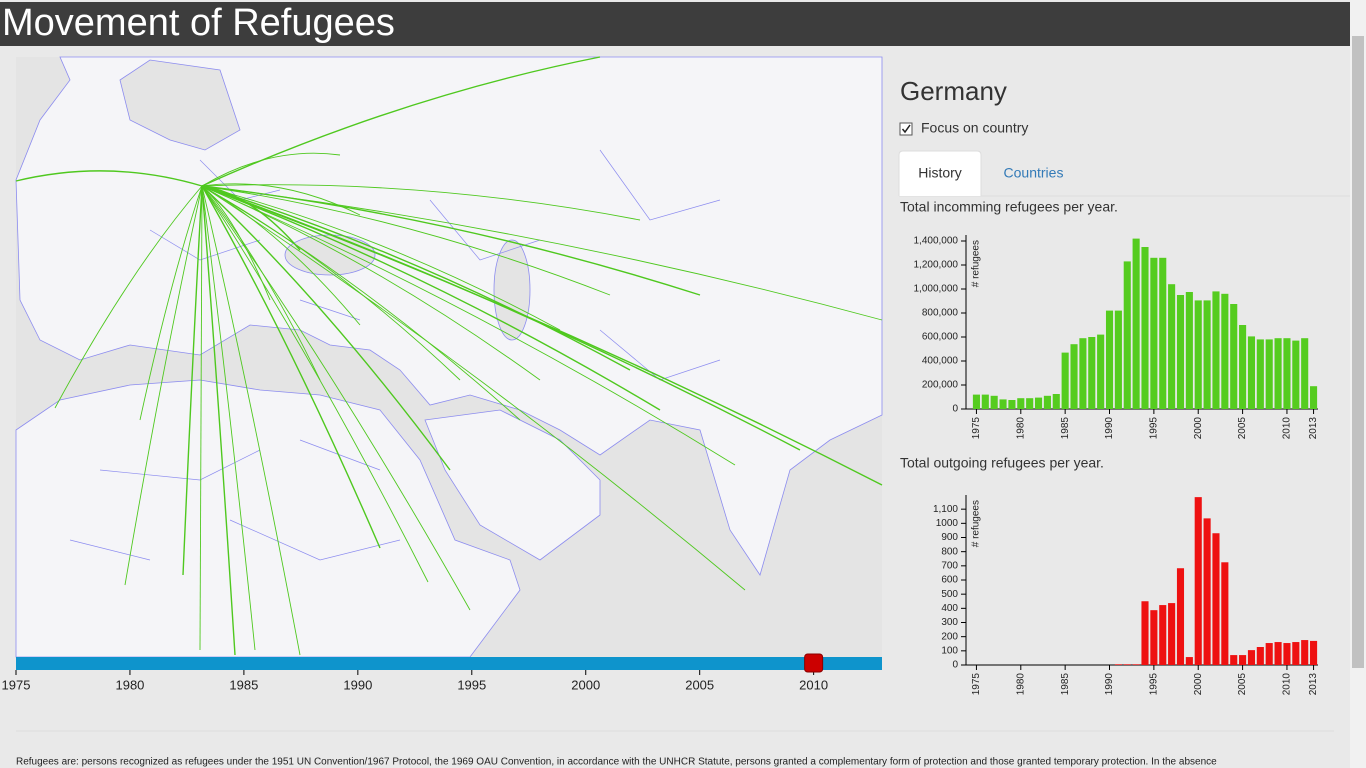  I want to click on y-tick-label: 200,000, so click(940, 385).